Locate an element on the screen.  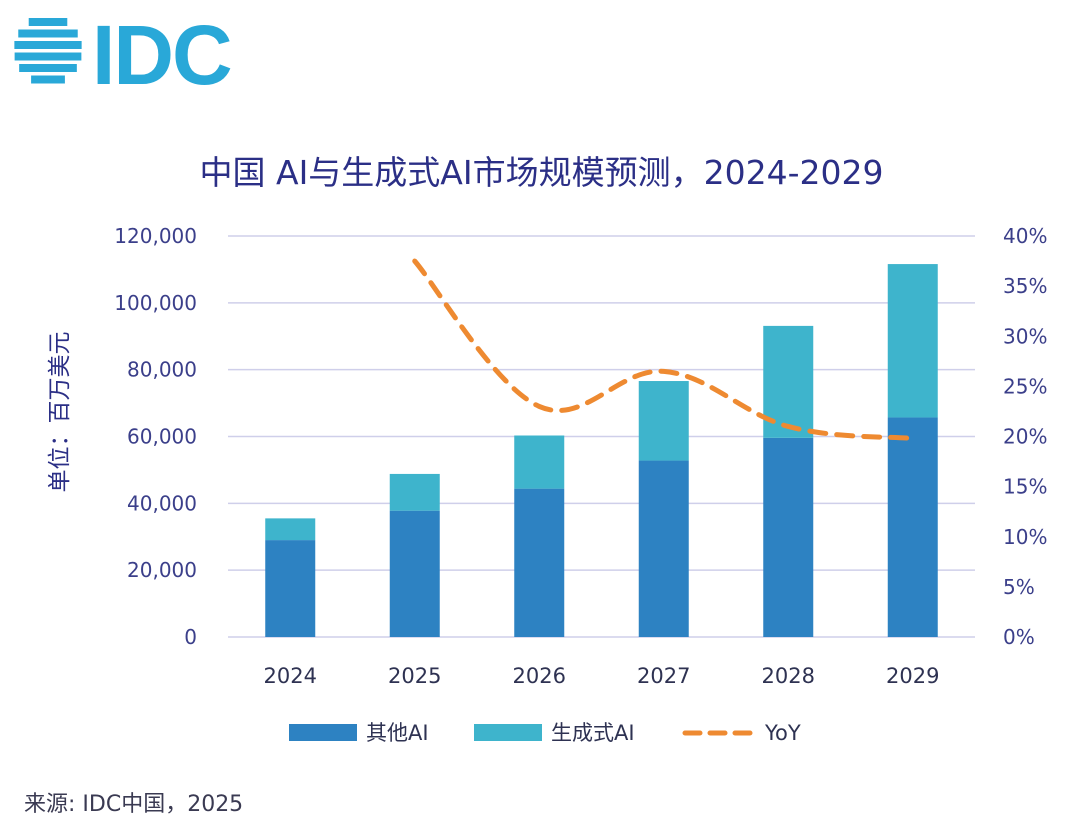
y2-tick-label: 15% is located at coordinates (1025, 487).